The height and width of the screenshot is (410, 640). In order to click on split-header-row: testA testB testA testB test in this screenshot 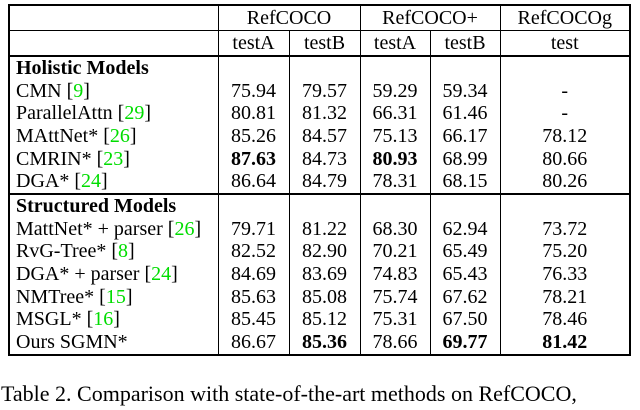, I will do `click(319, 43)`.